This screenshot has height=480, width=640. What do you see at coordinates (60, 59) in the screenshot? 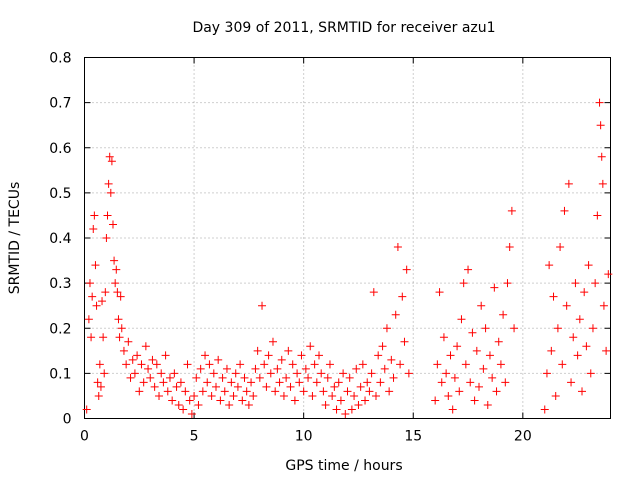
I see `y-tick-label: 0.8` at bounding box center [60, 59].